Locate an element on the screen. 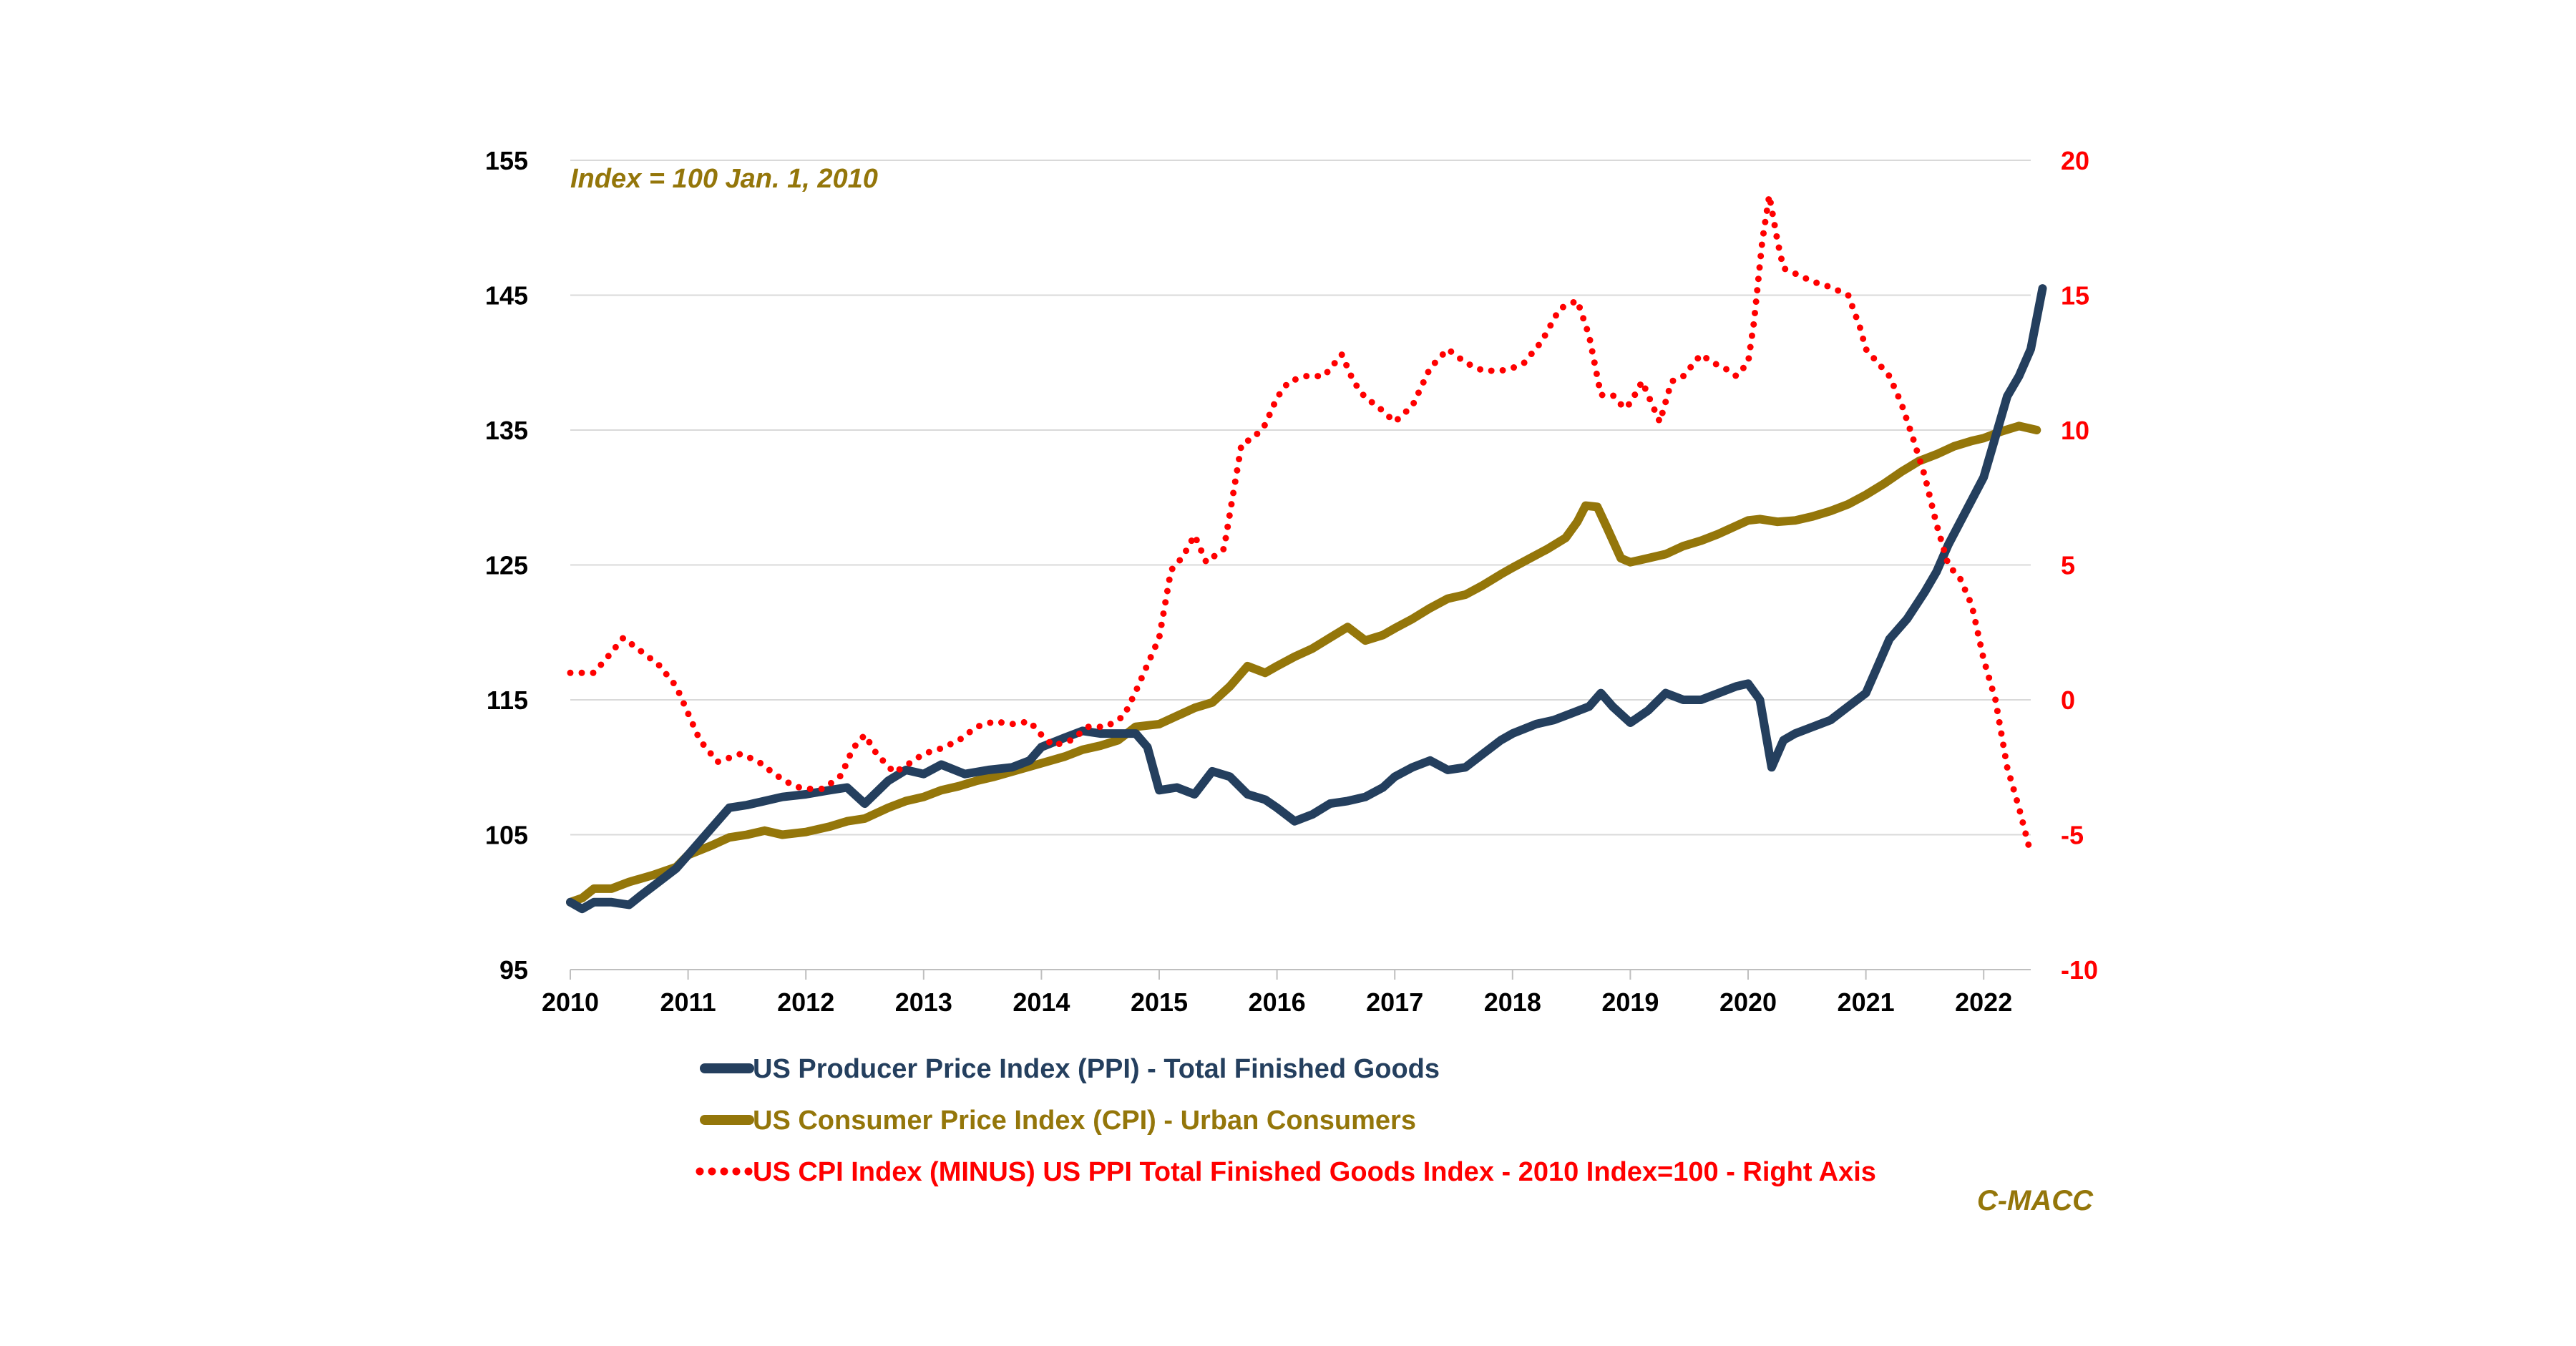  x-tick-label: 2020 is located at coordinates (1748, 1002).